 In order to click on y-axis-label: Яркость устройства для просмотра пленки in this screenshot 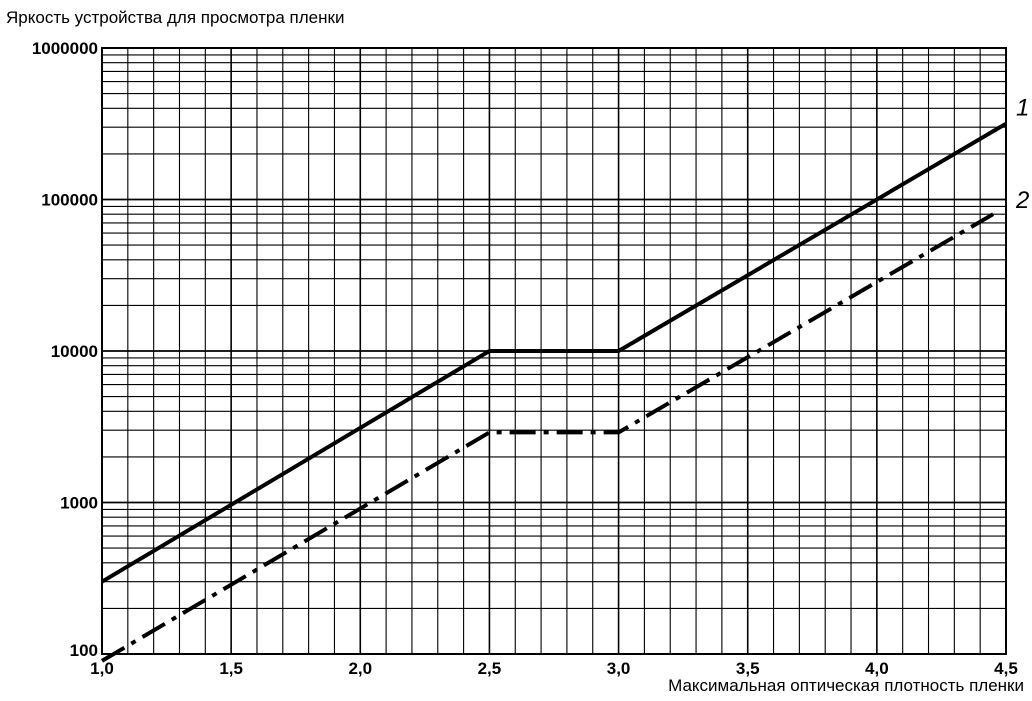, I will do `click(175, 17)`.